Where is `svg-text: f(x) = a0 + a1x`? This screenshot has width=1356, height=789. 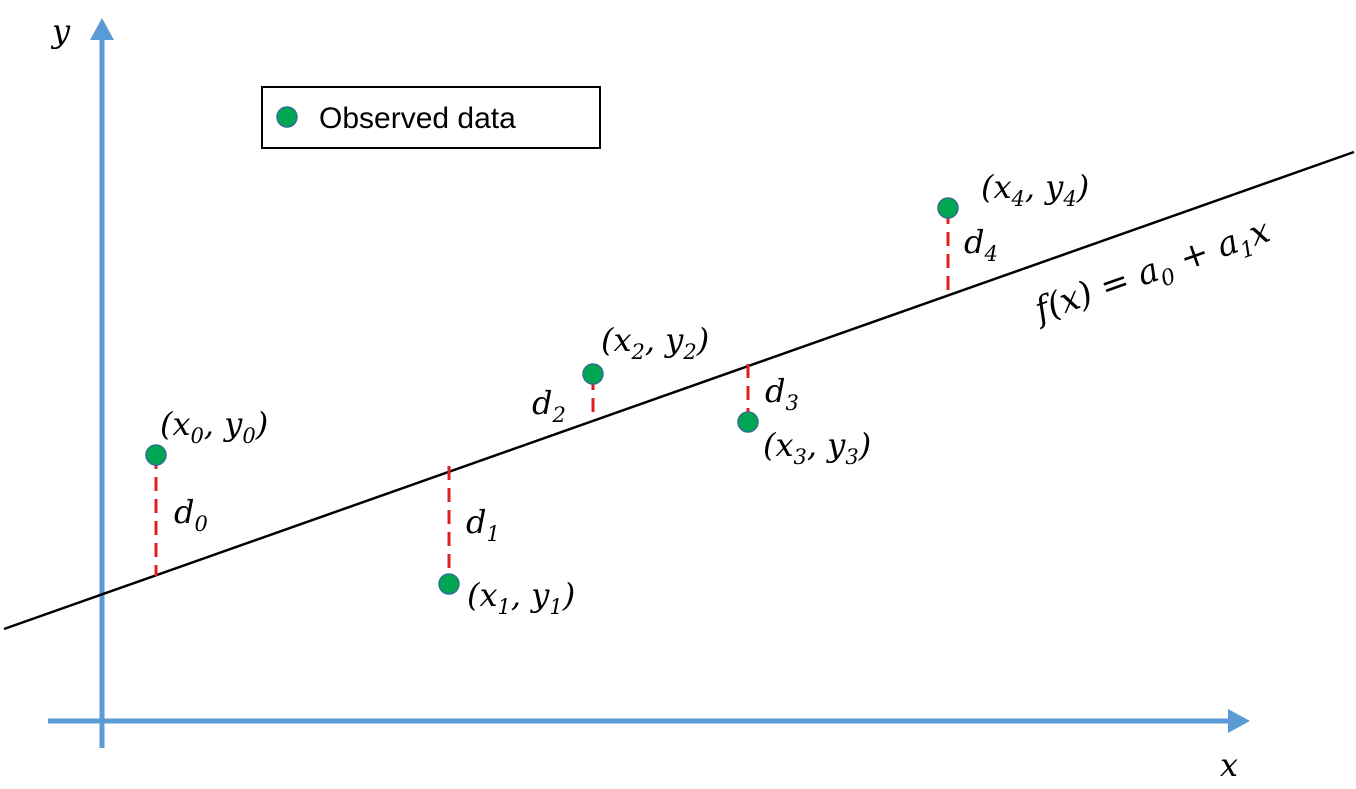 svg-text: f(x) = a0 + a1x is located at coordinates (1152, 274).